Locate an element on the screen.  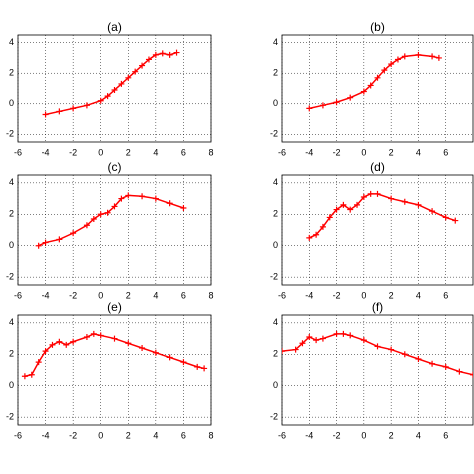
subplot: (d) -6 -4 -2 0 2 4 6 -2 0 2 4 is located at coordinates (372, 230).